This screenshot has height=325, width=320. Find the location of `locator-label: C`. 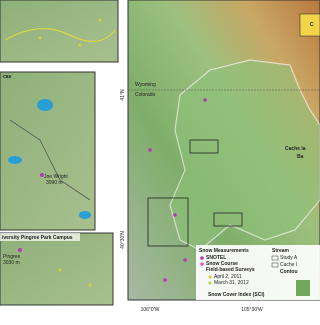

locator-label: C is located at coordinates (312, 25).